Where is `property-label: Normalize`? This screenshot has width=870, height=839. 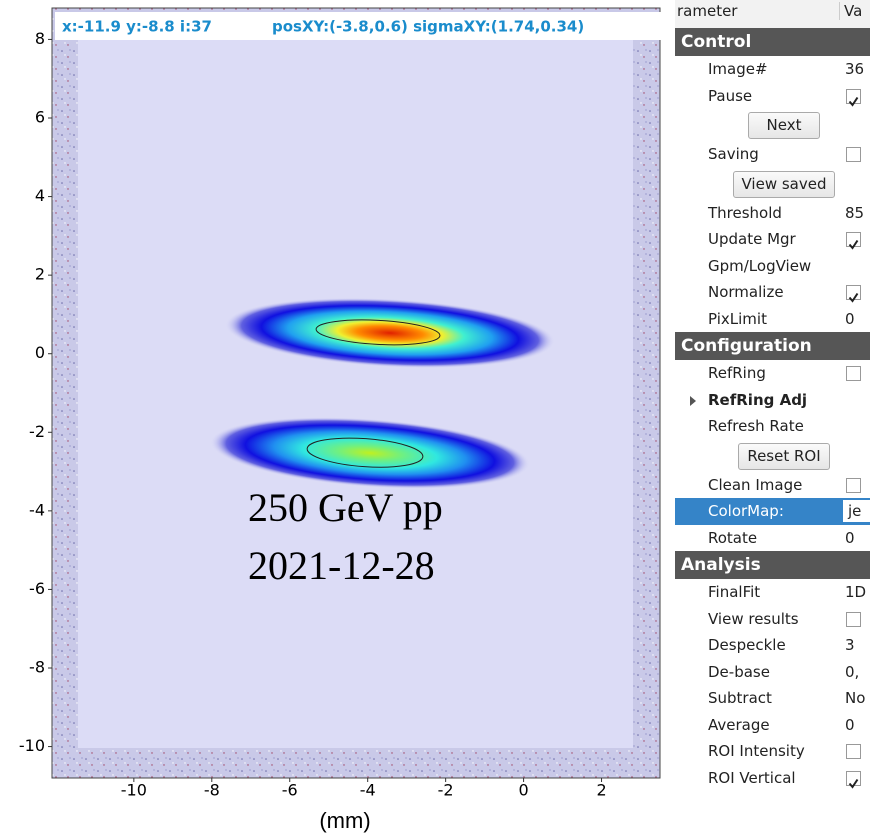
property-label: Normalize is located at coordinates (746, 292).